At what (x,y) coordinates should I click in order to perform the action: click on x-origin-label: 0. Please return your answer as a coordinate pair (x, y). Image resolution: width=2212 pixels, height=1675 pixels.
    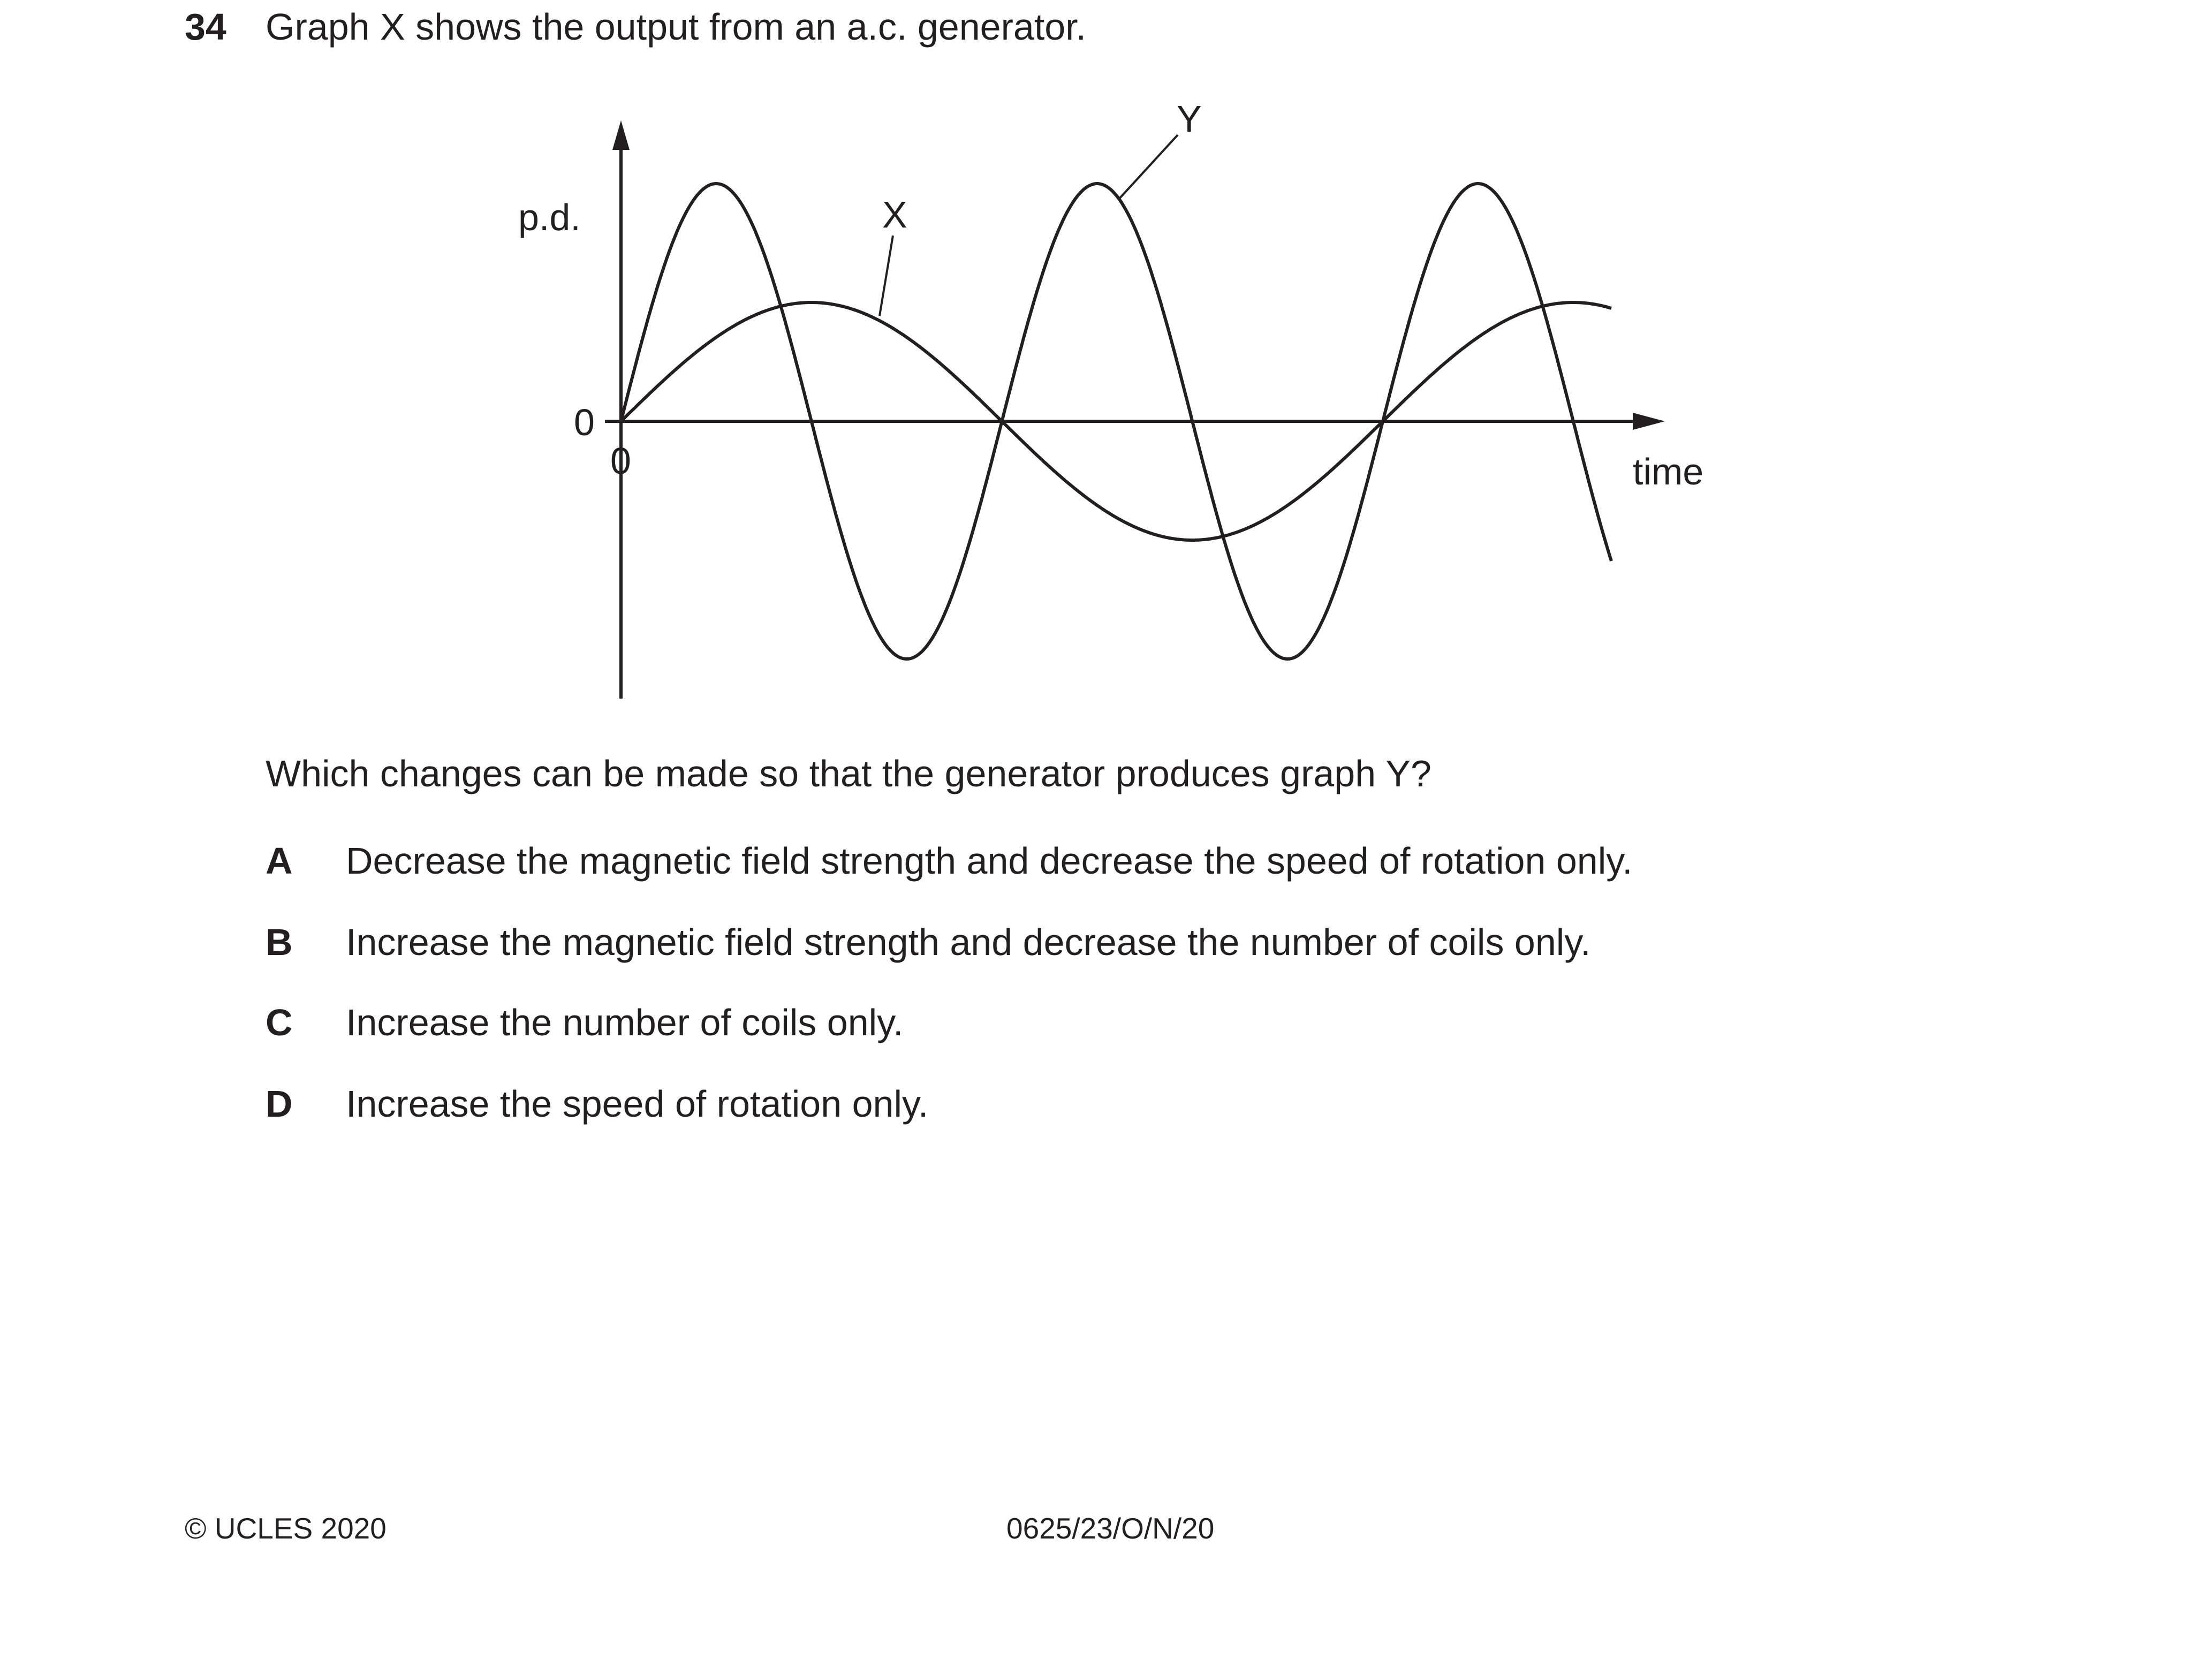
    Looking at the image, I should click on (621, 461).